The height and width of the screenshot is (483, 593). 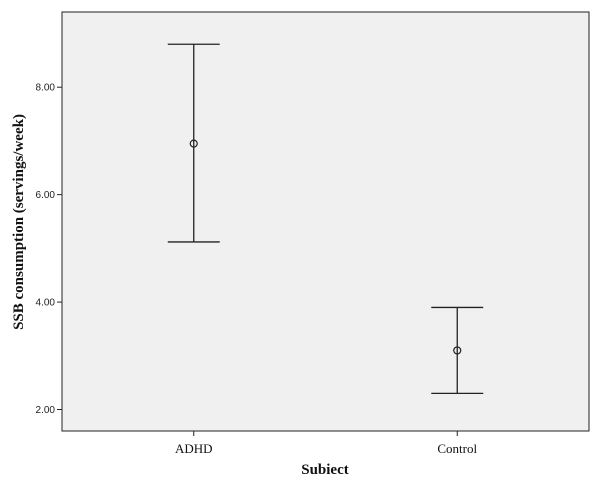 What do you see at coordinates (46, 88) in the screenshot?
I see `y-tick-label: 8.00` at bounding box center [46, 88].